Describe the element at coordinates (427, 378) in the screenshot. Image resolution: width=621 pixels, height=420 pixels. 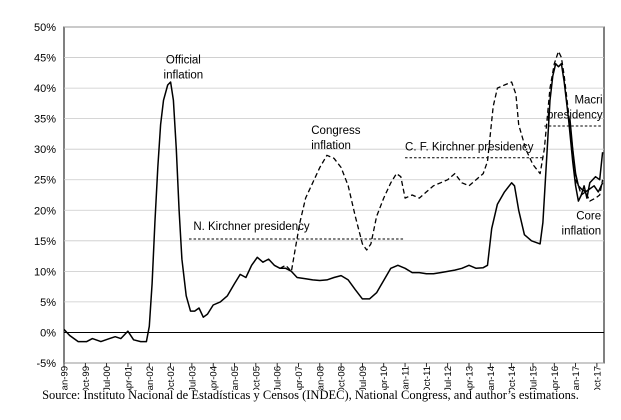
I see `x-tick-label: Oct-11` at that location.